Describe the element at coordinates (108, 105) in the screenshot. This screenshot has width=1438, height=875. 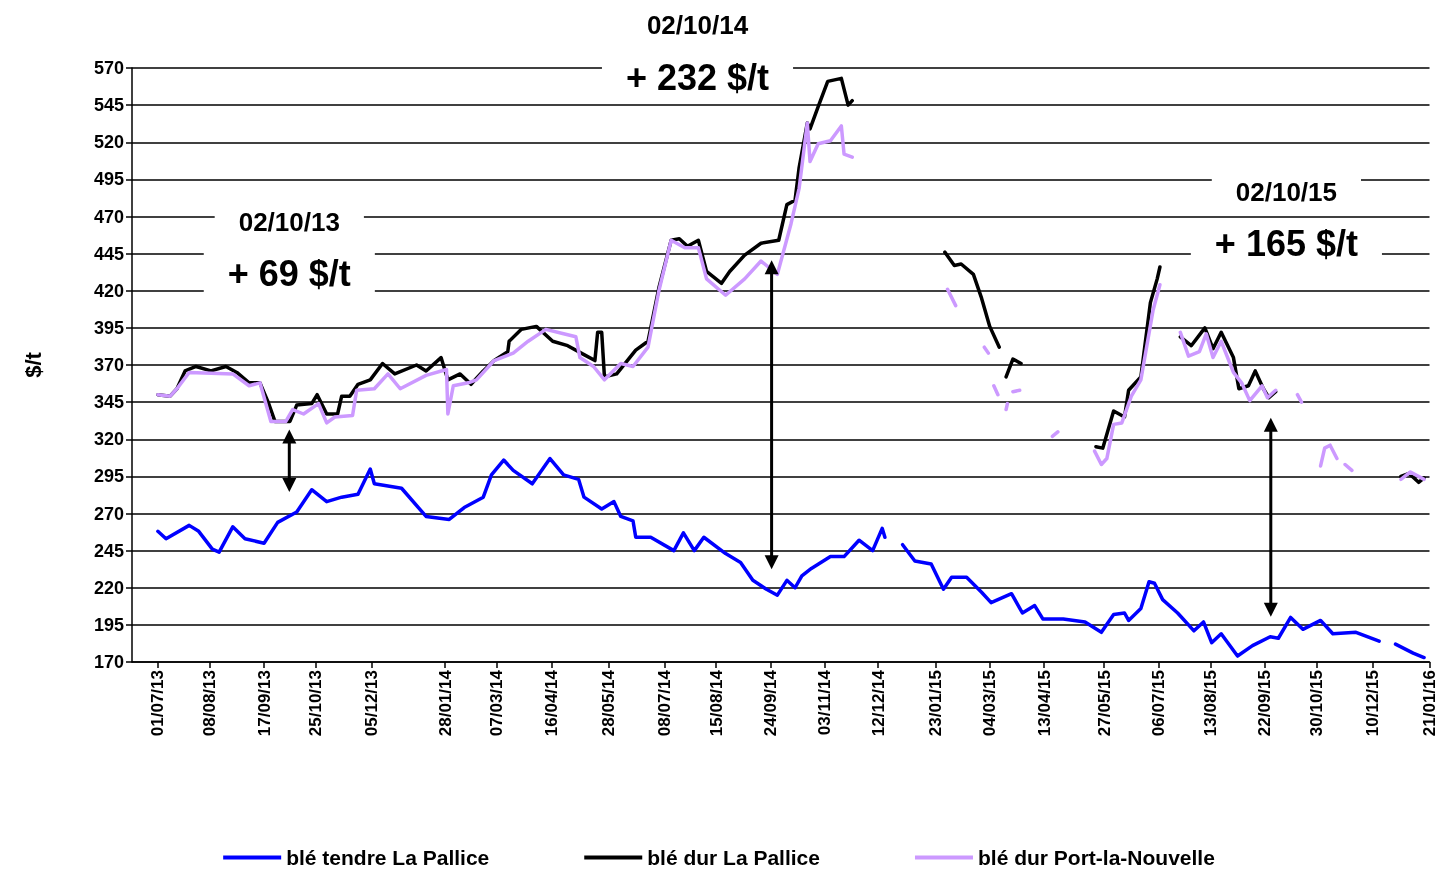
I see `y-tick-label: 545` at that location.